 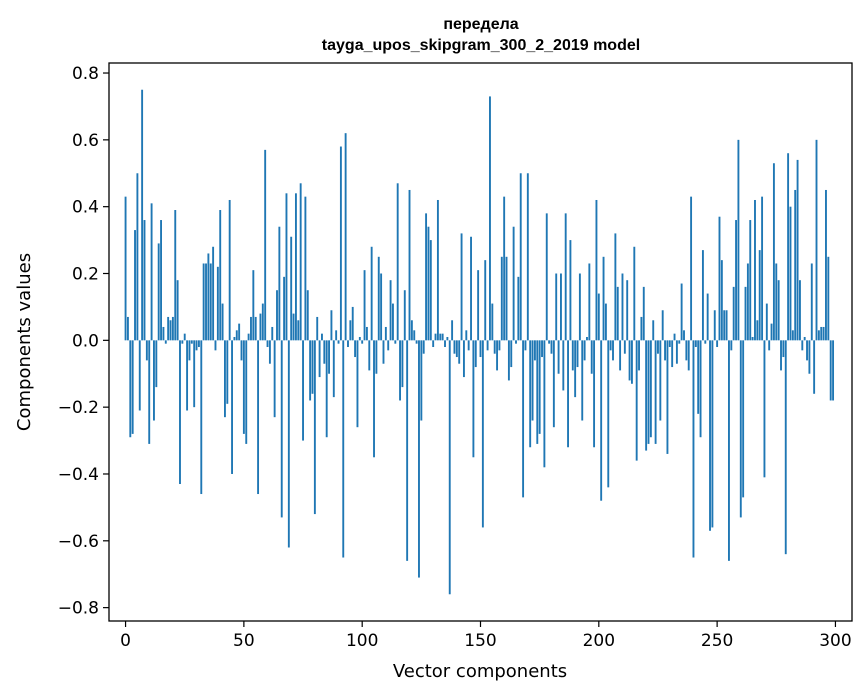 I want to click on y-tick-label: −0.2, so click(x=78, y=408).